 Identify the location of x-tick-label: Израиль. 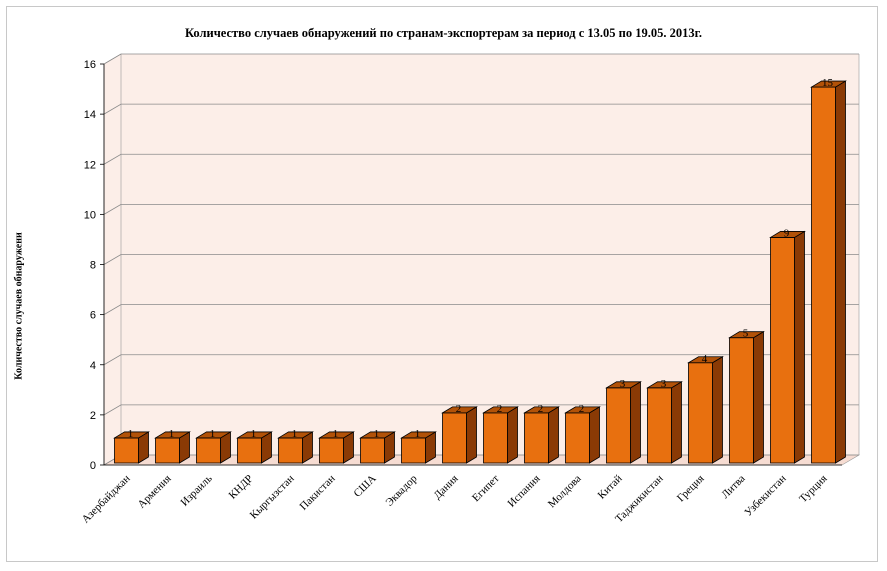
(197, 491).